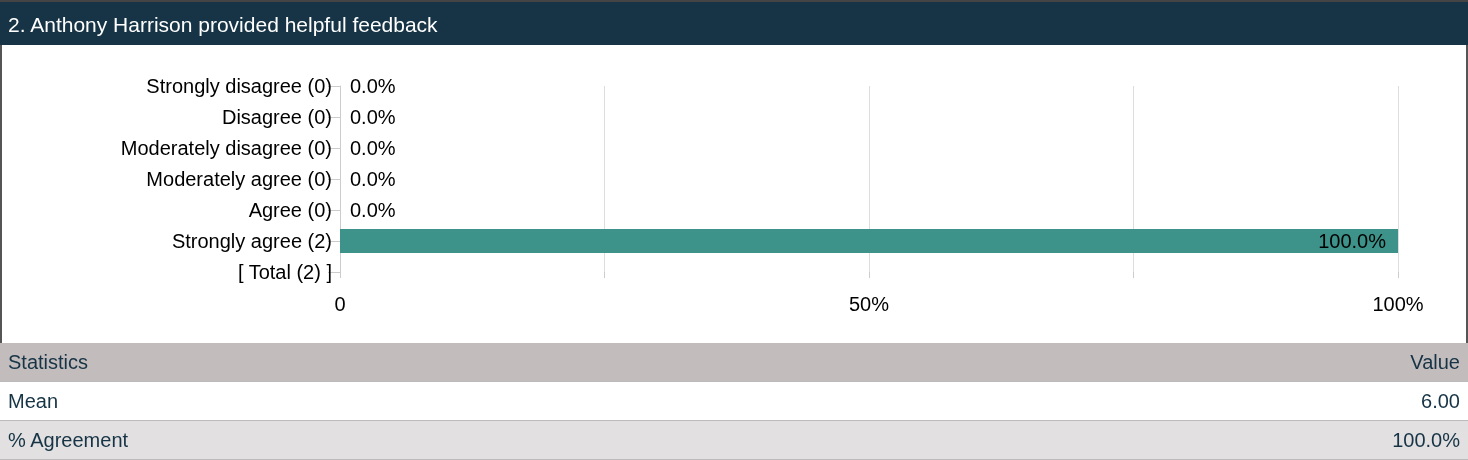 Image resolution: width=1468 pixels, height=460 pixels. I want to click on x-tick-label: 50%, so click(869, 304).